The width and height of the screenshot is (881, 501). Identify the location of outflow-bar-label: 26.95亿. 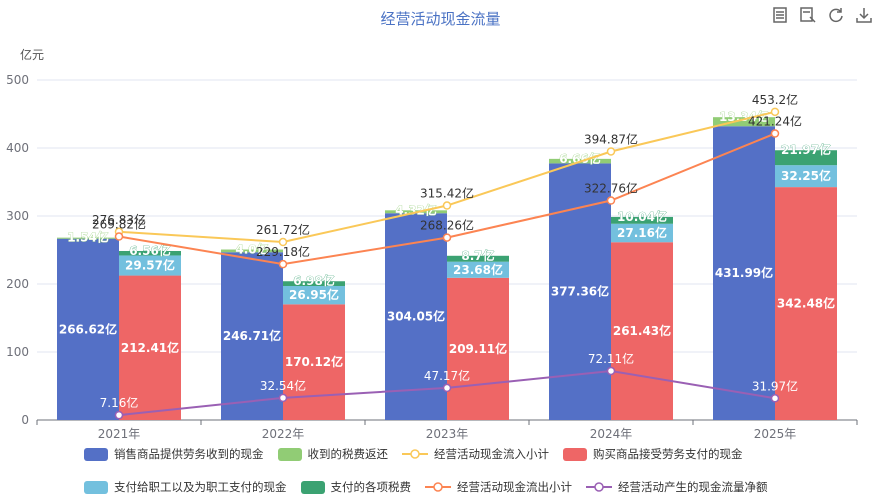
(314, 294).